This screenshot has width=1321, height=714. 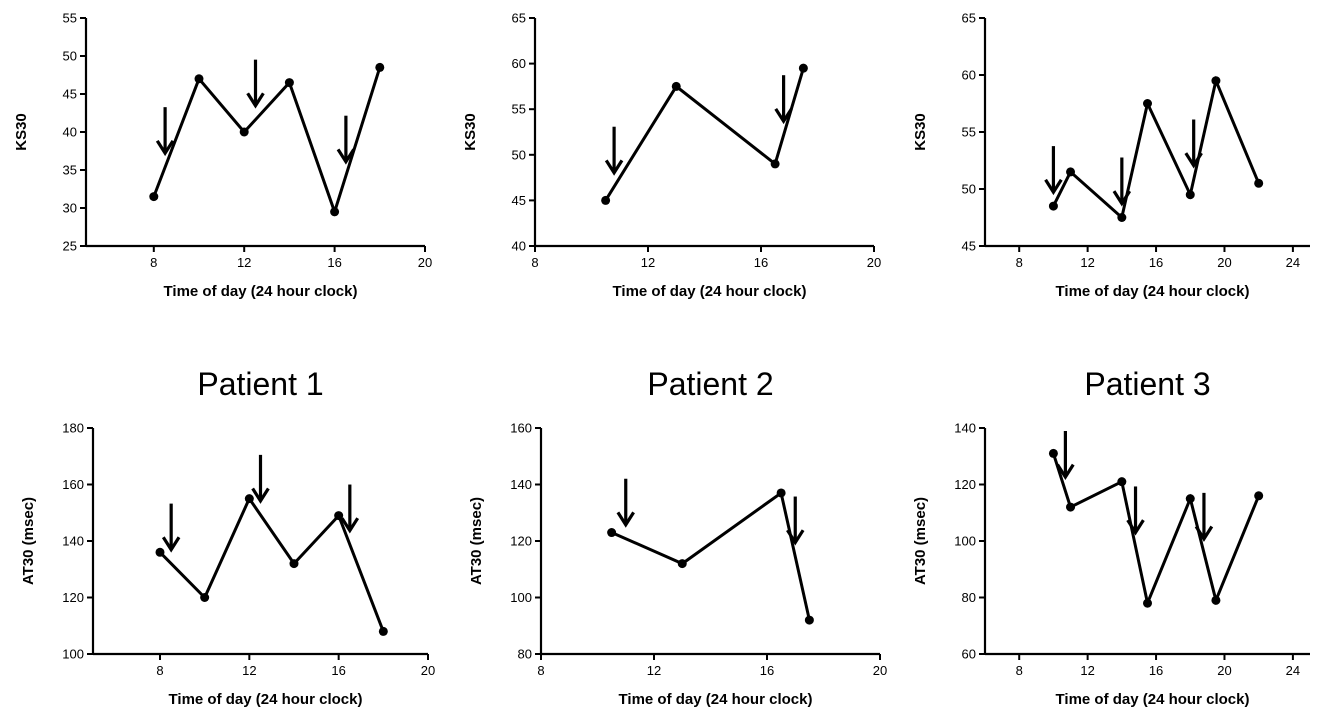 What do you see at coordinates (260, 384) in the screenshot?
I see `panel-title: Patient 1` at bounding box center [260, 384].